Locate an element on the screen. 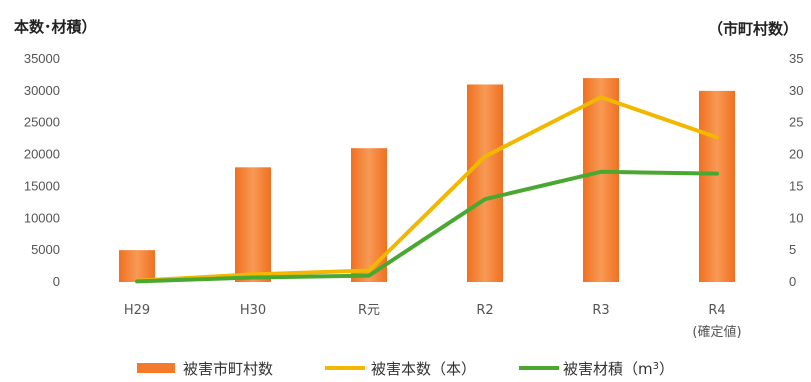 The image size is (811, 382). left-axis-tick: 20000 is located at coordinates (42, 154).